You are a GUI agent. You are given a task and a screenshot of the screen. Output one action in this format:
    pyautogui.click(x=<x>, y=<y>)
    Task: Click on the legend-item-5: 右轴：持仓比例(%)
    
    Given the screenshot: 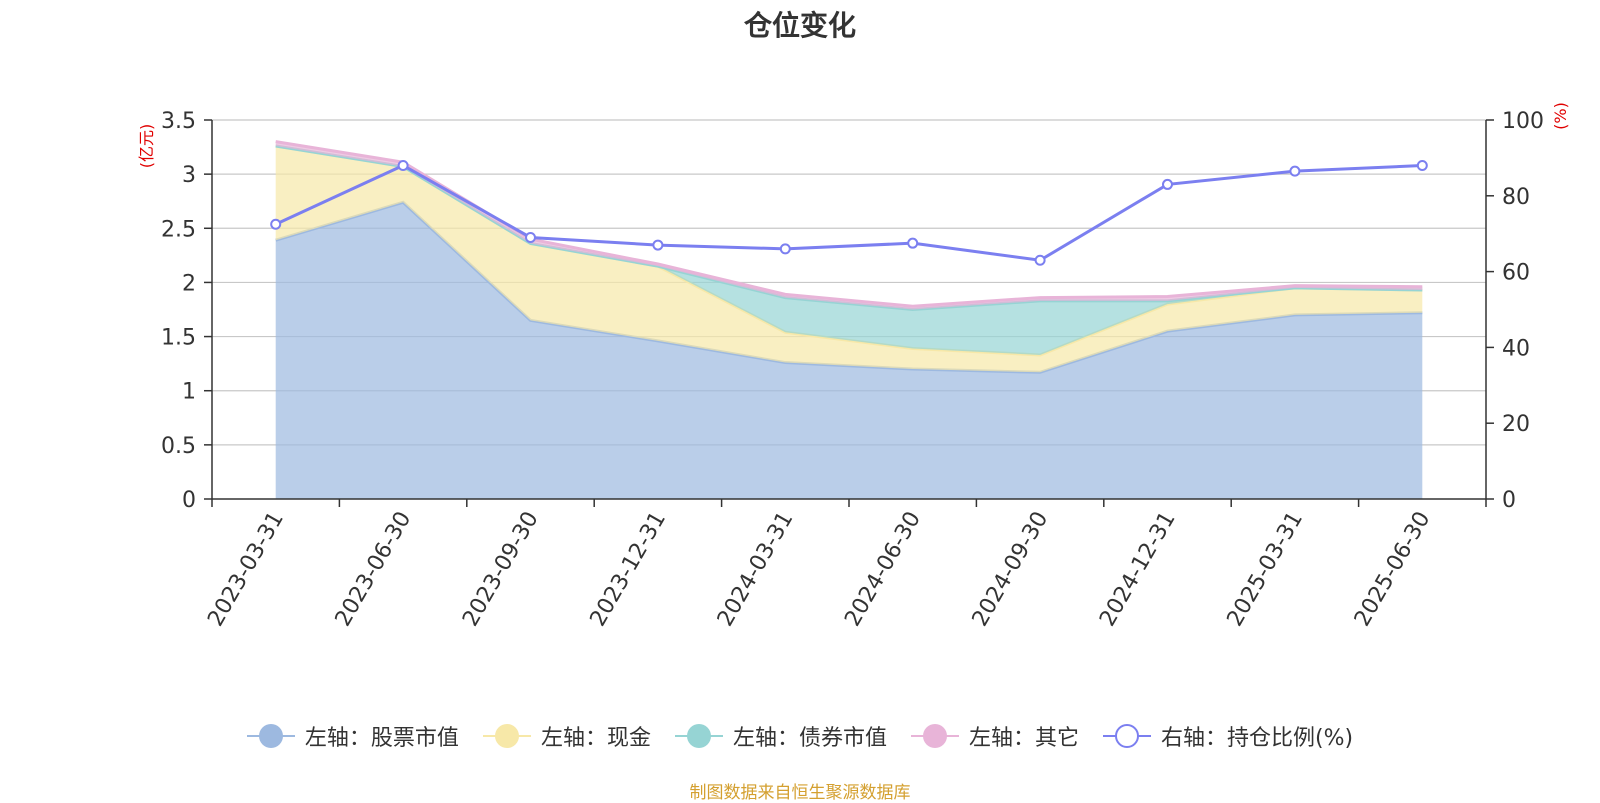 What is the action you would take?
    pyautogui.click(x=1228, y=736)
    